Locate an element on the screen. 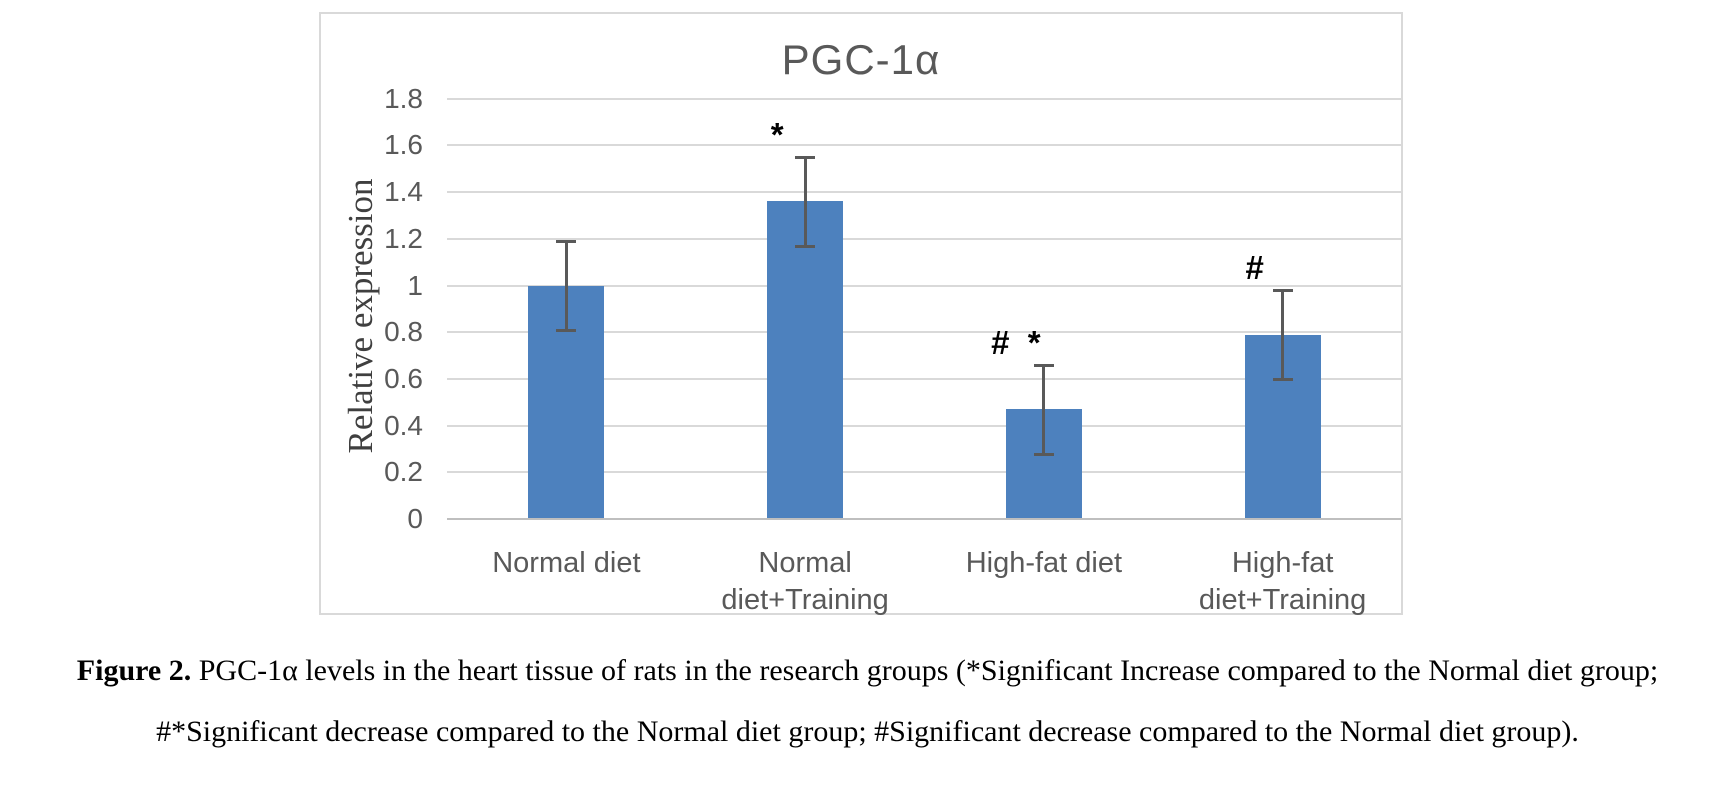 The height and width of the screenshot is (788, 1735). significance-marker: * is located at coordinates (777, 135).